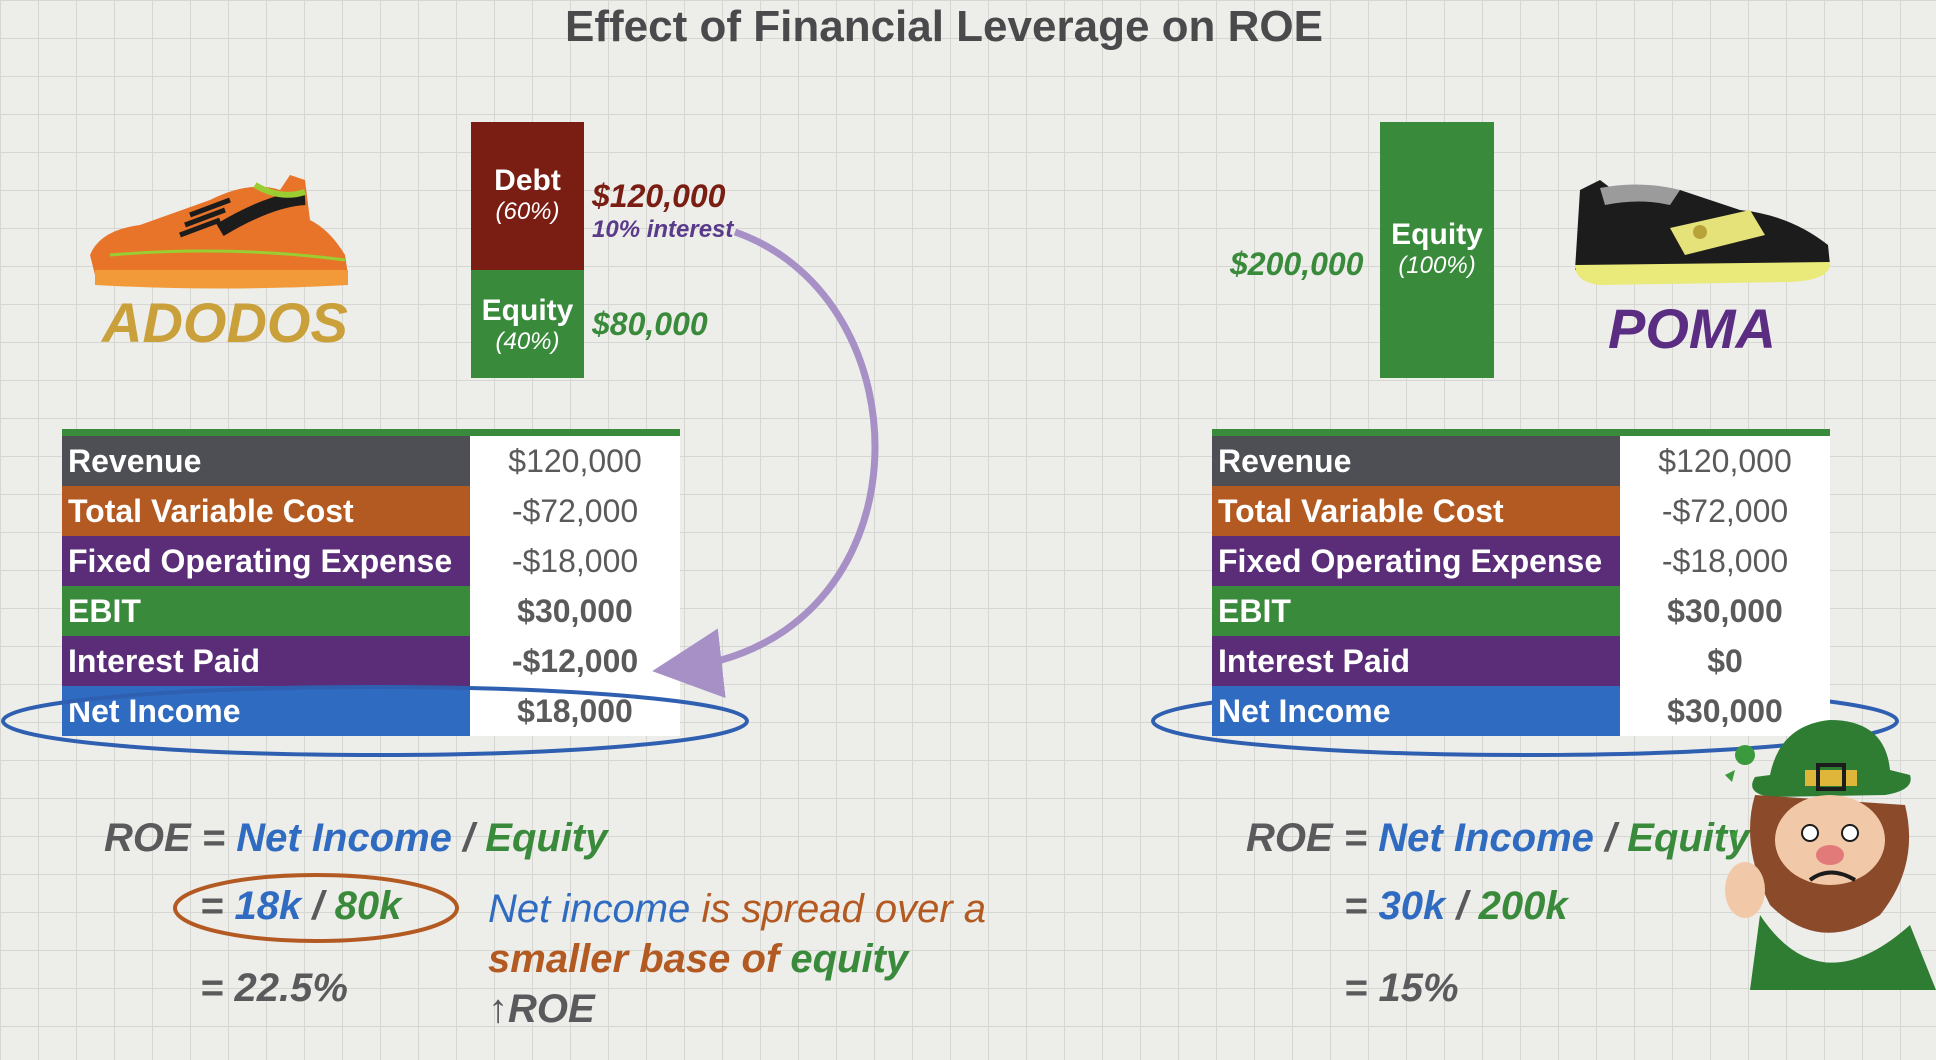 This screenshot has height=1060, width=1936. What do you see at coordinates (663, 229) in the screenshot?
I see `adodos-debt-note: 10% interest` at bounding box center [663, 229].